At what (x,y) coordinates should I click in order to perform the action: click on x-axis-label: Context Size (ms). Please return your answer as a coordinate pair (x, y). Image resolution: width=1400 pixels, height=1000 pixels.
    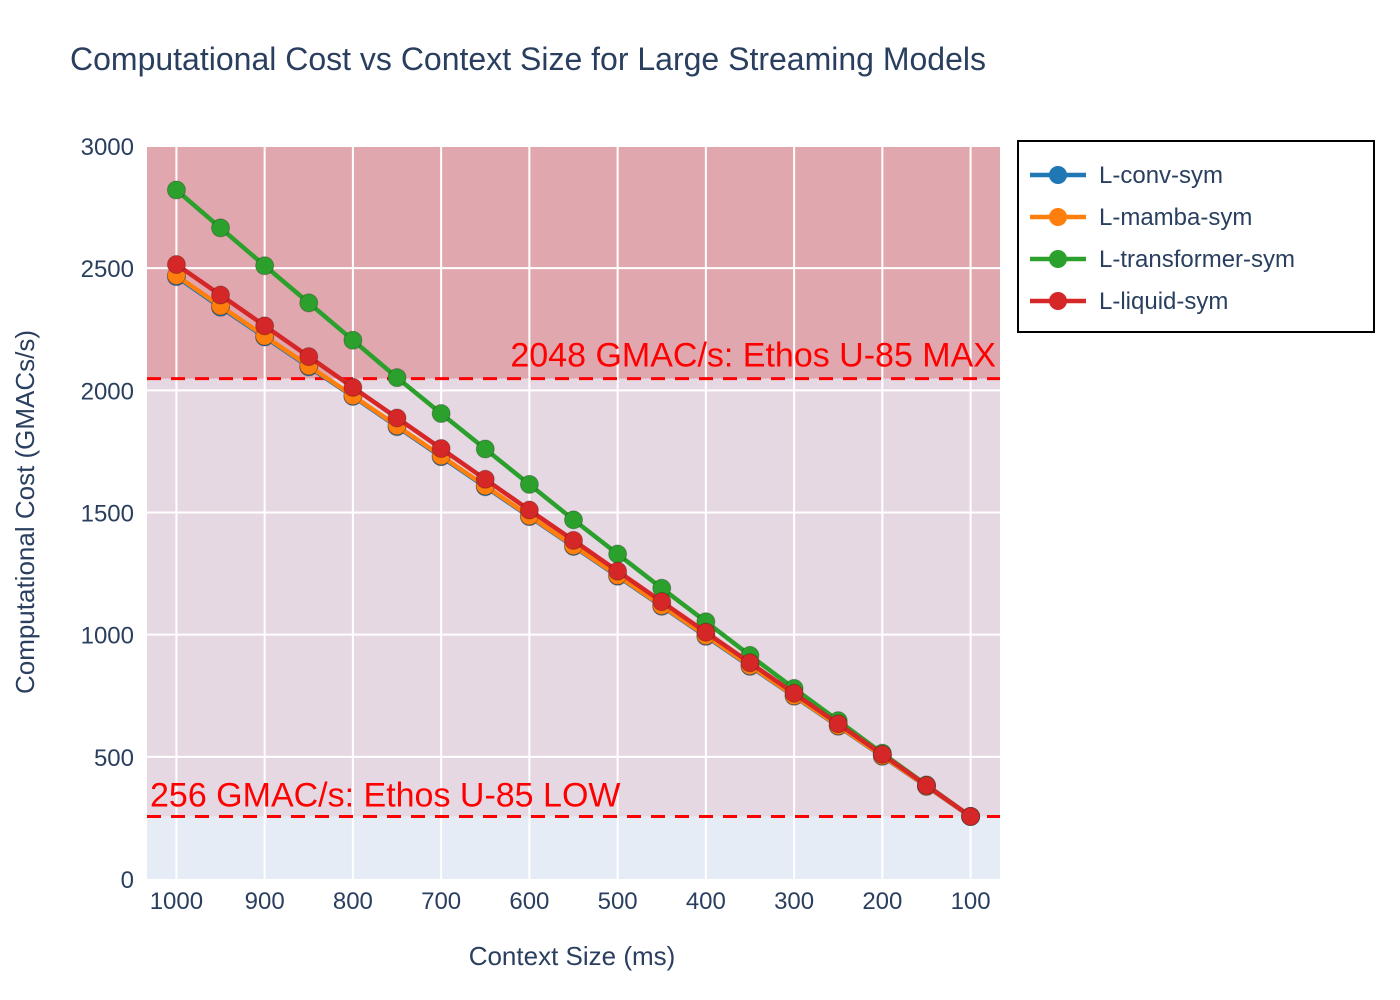
    Looking at the image, I should click on (572, 956).